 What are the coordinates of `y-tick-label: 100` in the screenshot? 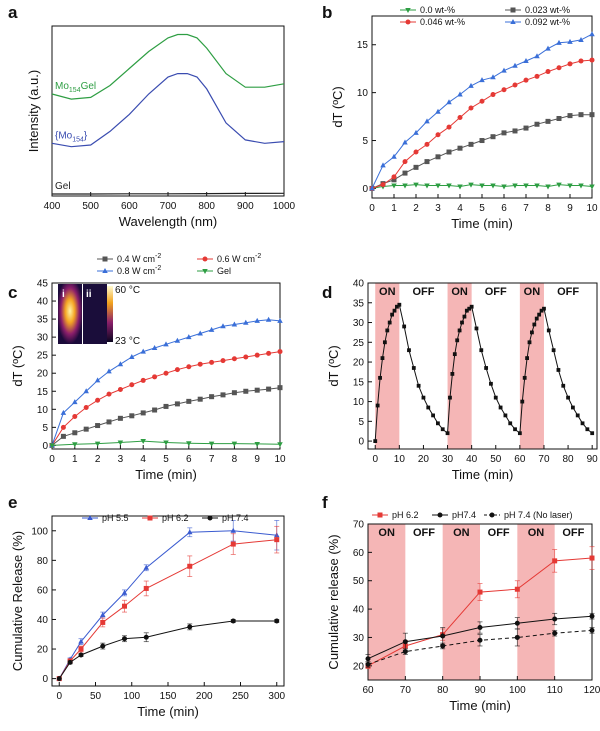 It's located at (39, 531).